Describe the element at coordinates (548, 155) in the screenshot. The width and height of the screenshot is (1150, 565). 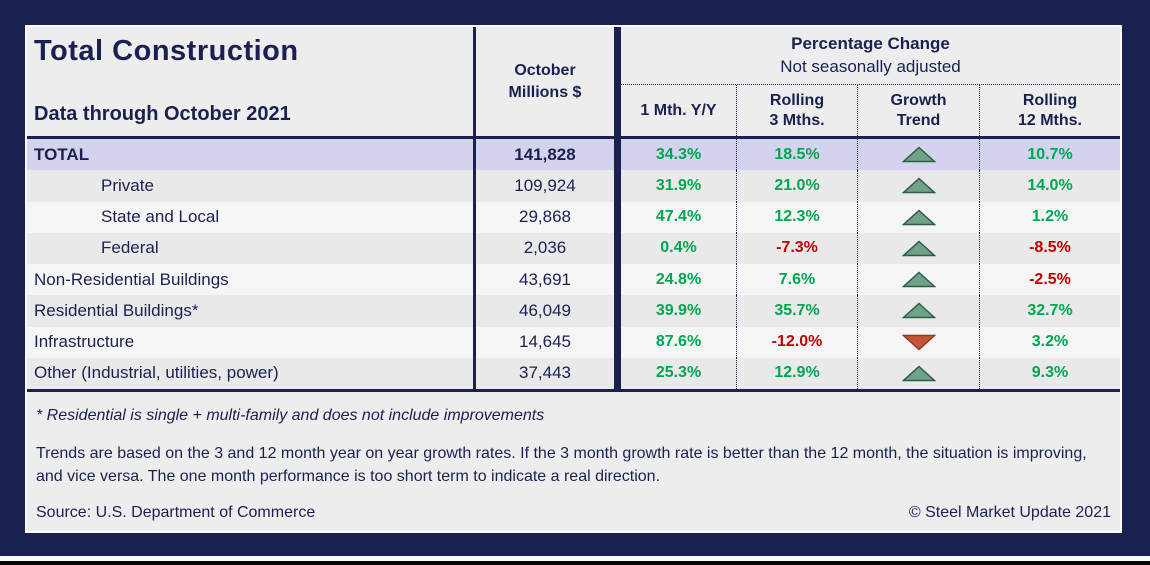
I see `row-millions-value: 141,828` at that location.